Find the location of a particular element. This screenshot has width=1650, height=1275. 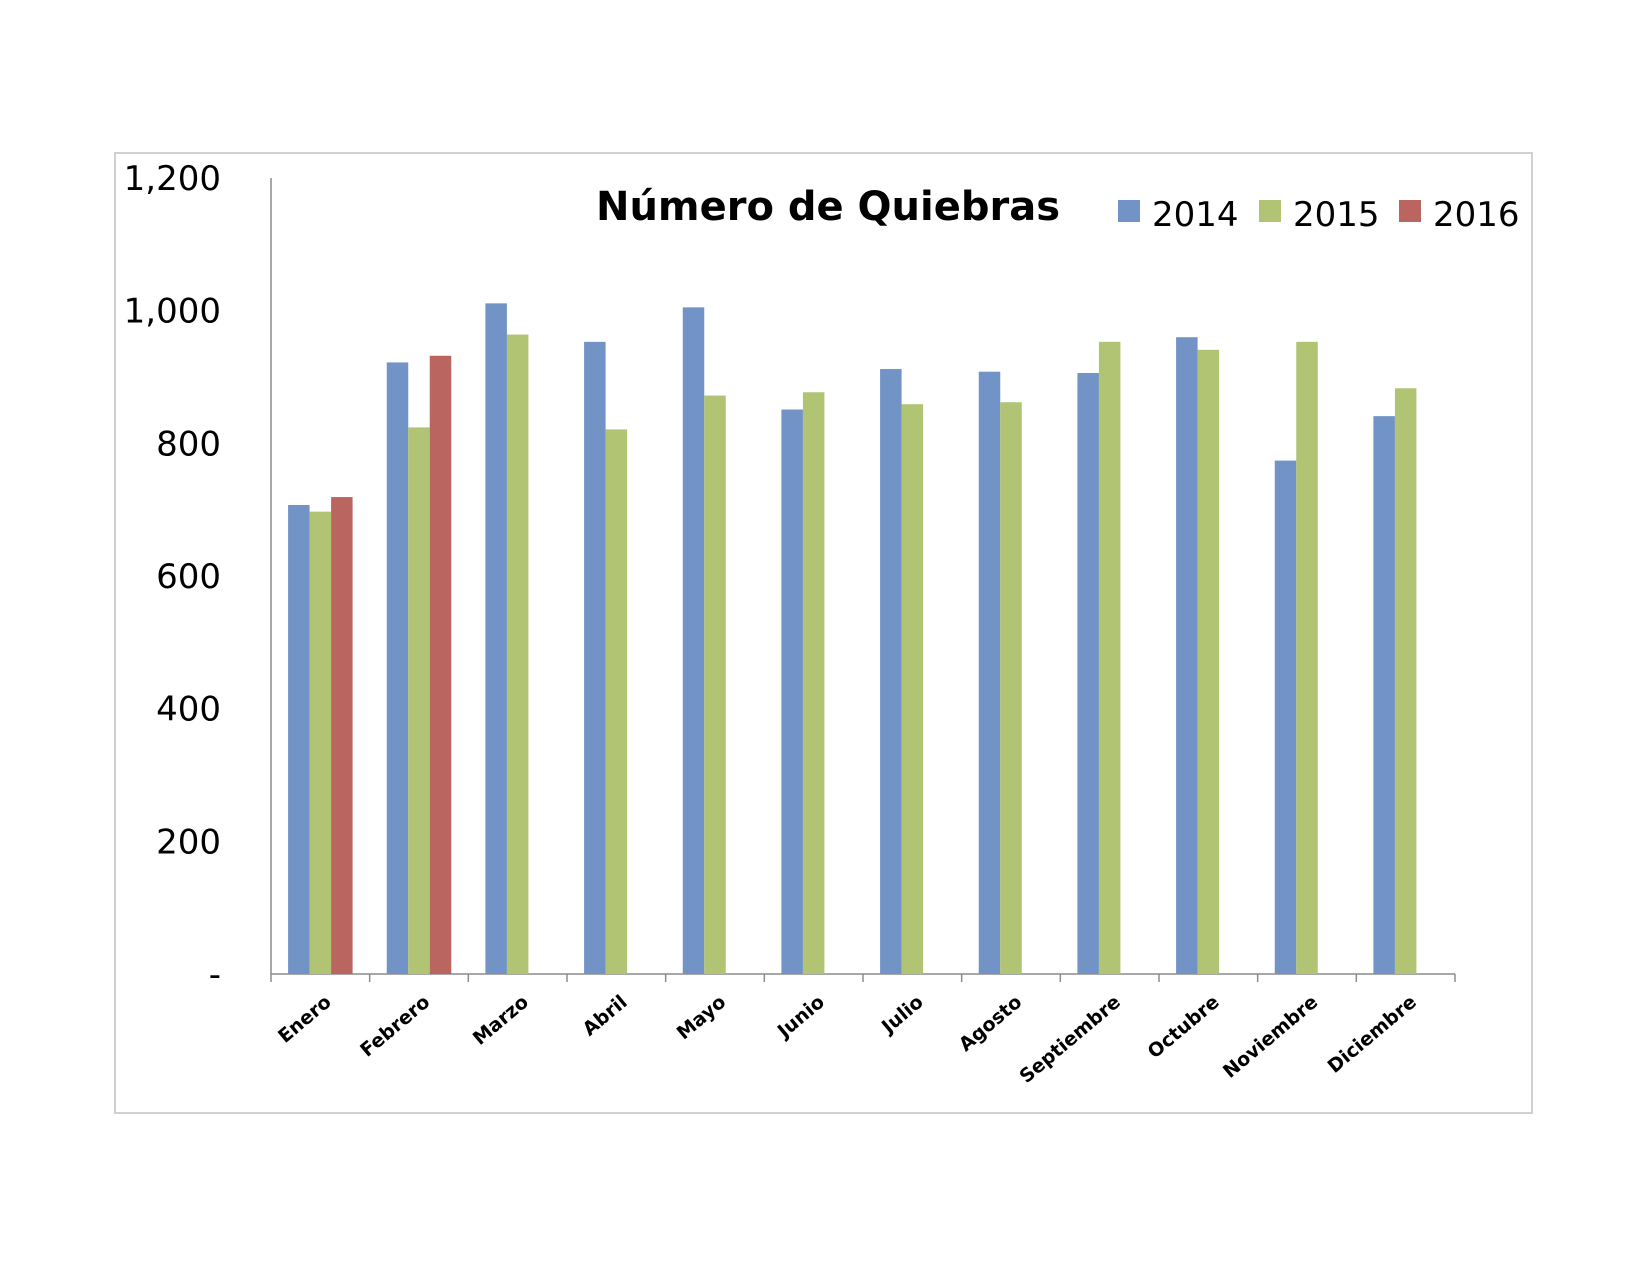

bar-2014-octubre is located at coordinates (1187, 655).